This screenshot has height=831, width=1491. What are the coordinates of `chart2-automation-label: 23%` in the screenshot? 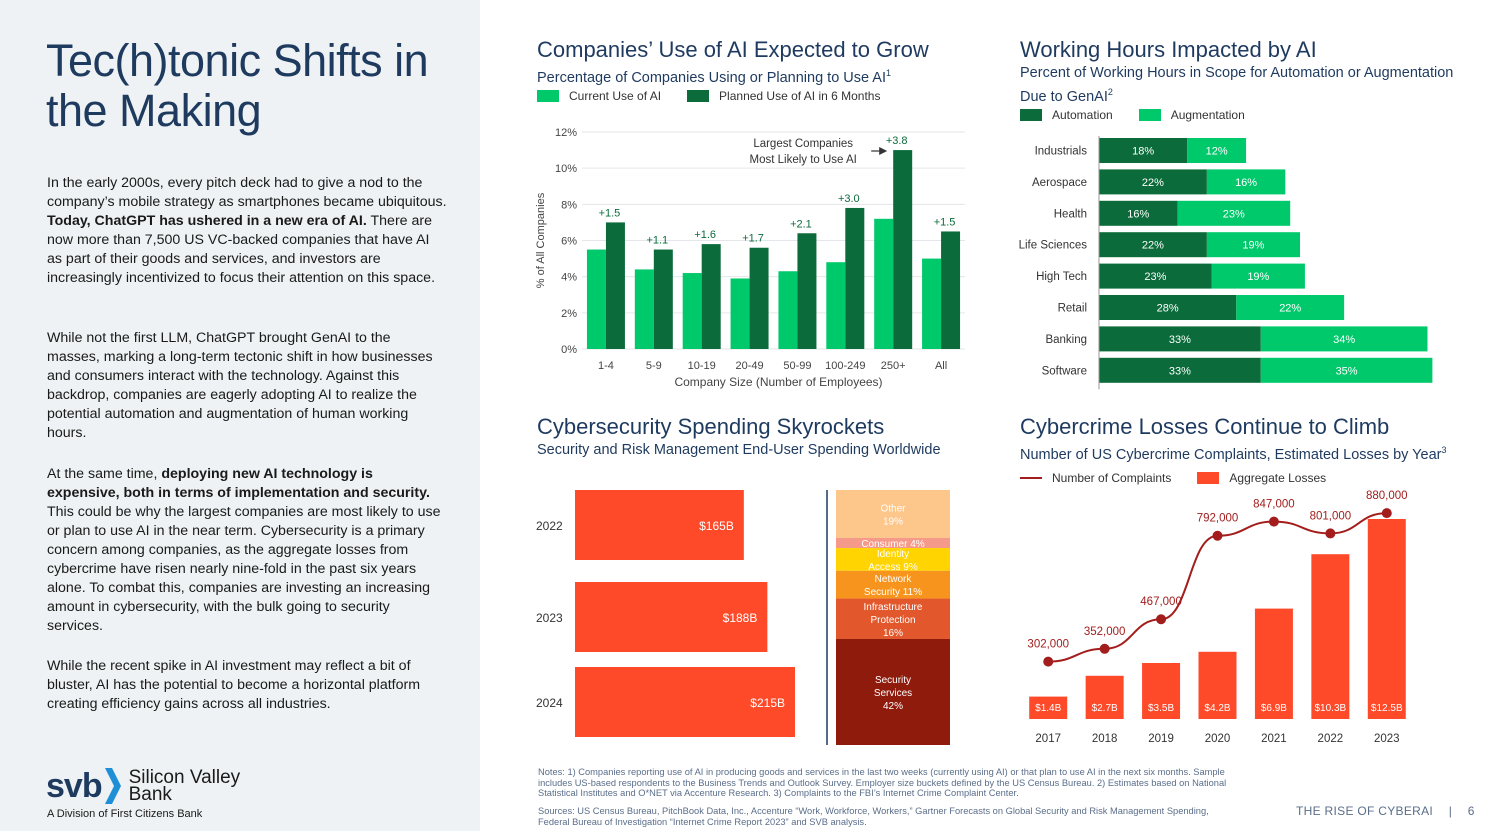 It's located at (1155, 277).